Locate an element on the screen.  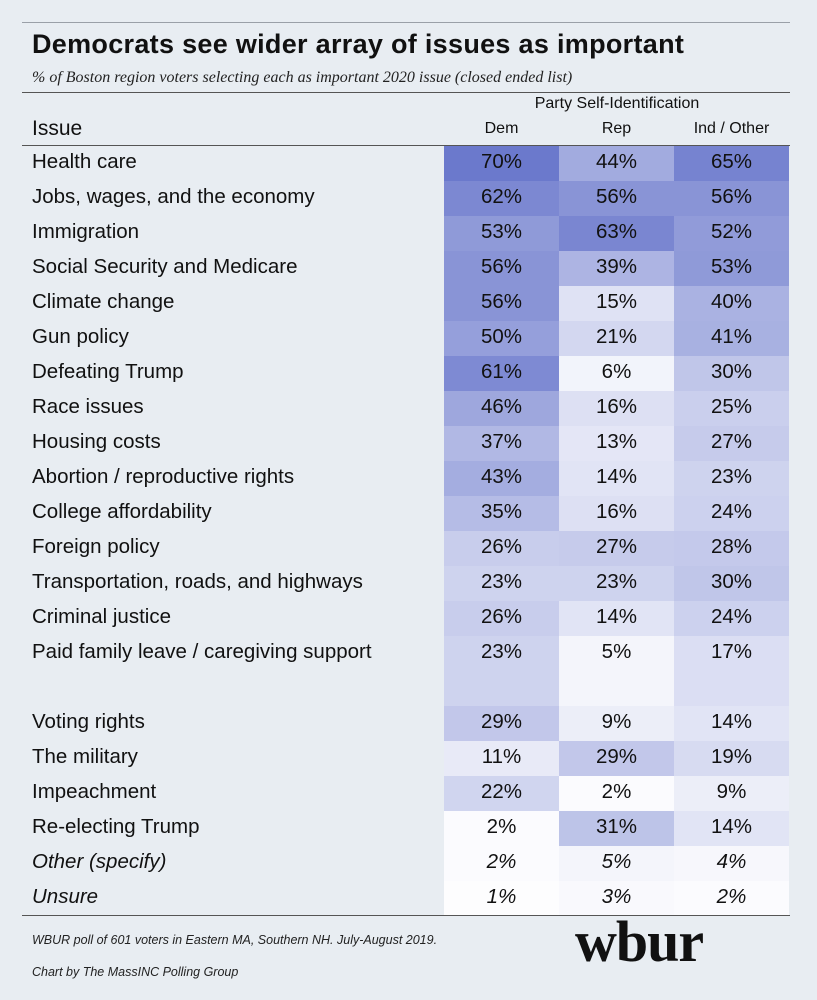
row-label: Defeating Trump is located at coordinates (108, 371).